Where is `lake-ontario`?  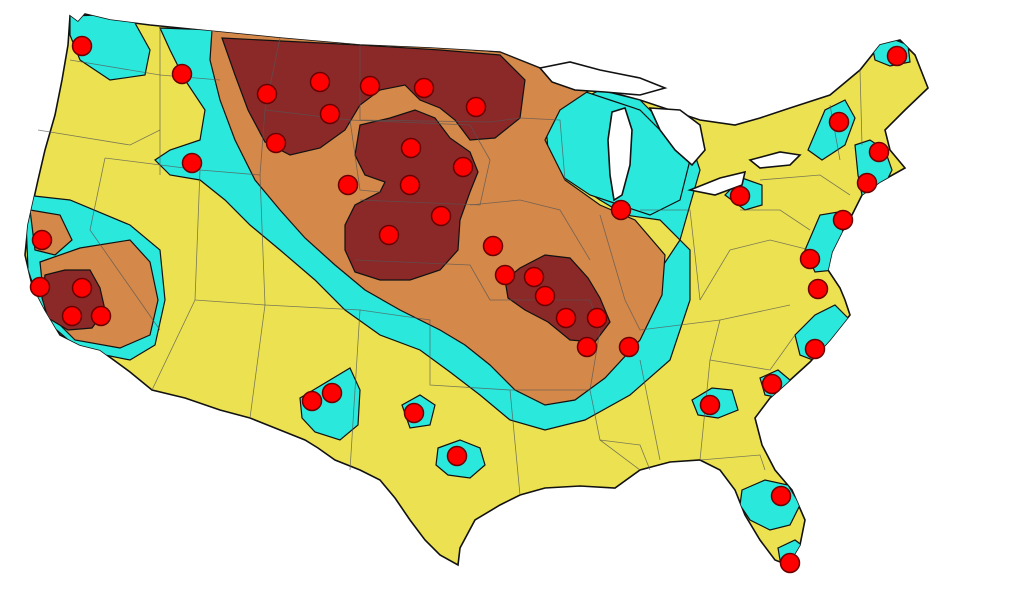 lake-ontario is located at coordinates (775, 160).